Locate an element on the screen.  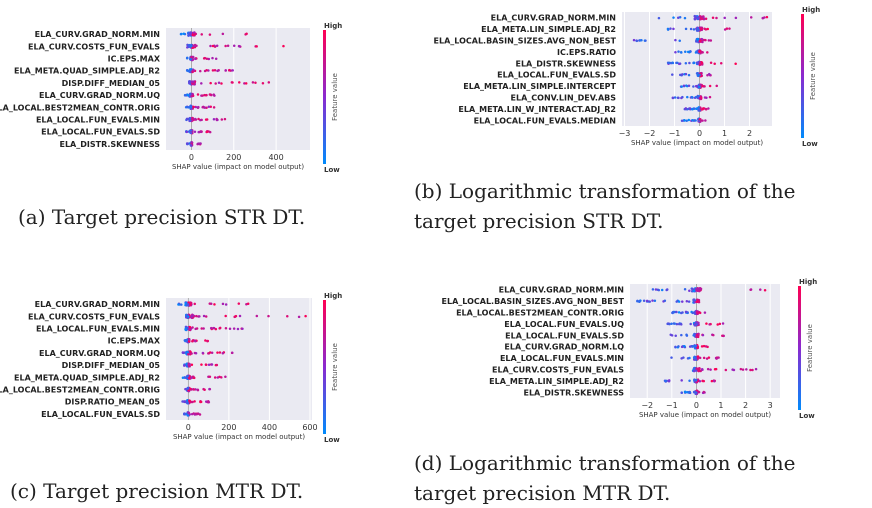
colorbar-high-label: High is located at coordinates (808, 282).